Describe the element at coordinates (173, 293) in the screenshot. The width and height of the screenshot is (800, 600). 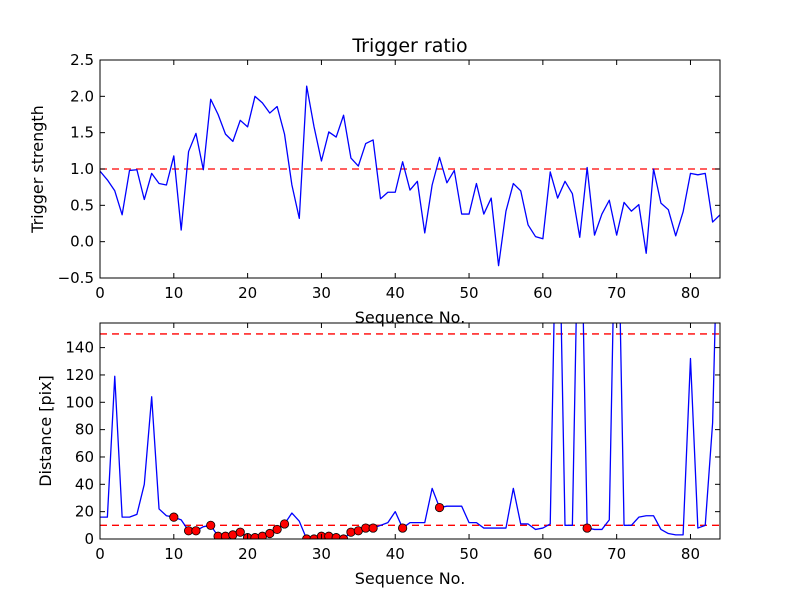
I see `trigger-x-tick-label: 10` at that location.